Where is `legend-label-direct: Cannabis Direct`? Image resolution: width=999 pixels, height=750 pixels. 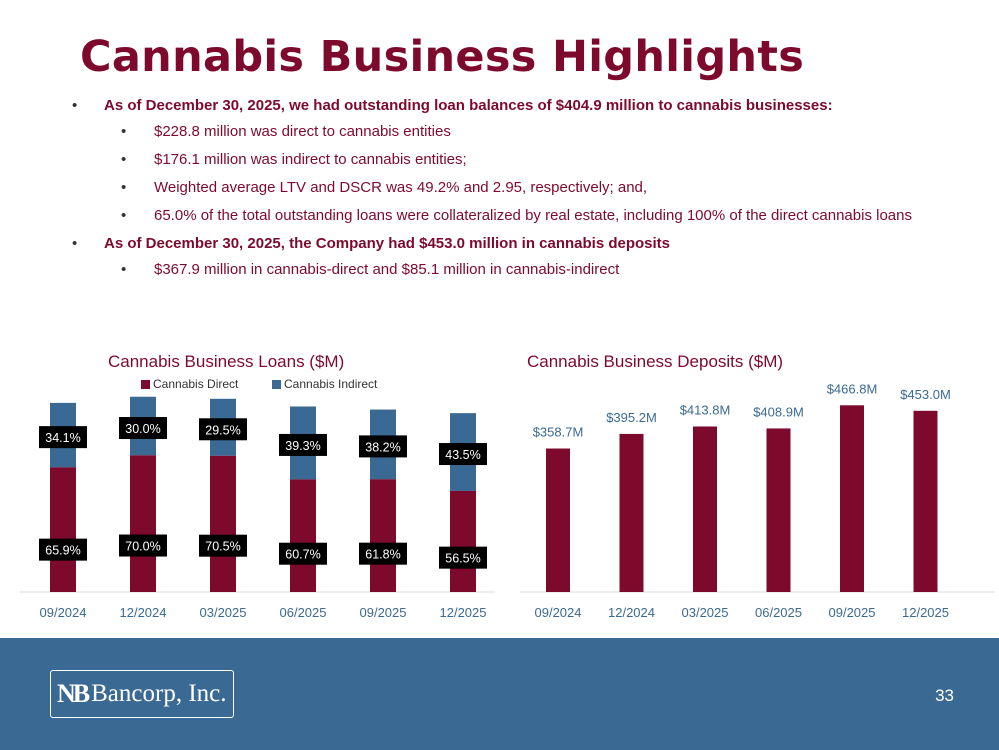 legend-label-direct: Cannabis Direct is located at coordinates (196, 384).